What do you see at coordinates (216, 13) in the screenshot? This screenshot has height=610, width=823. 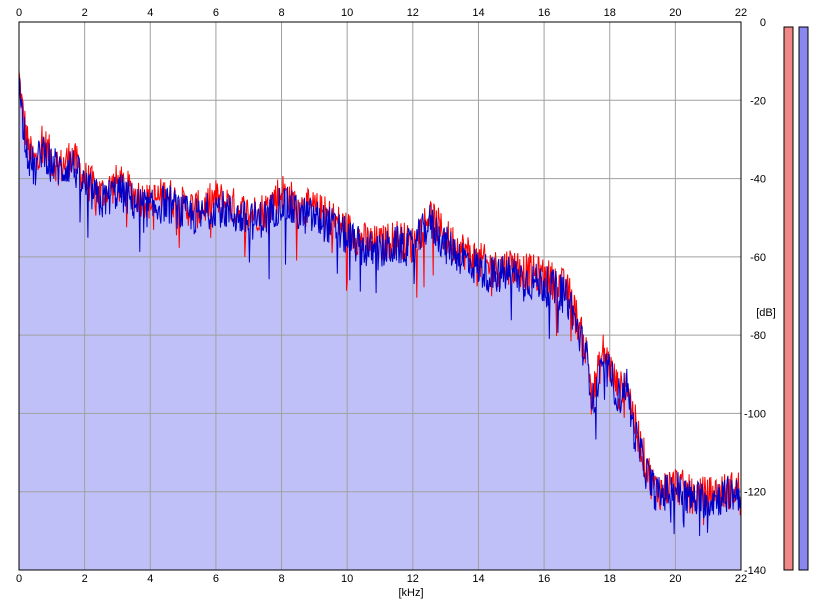 I see `x-tick-label-top: 6` at bounding box center [216, 13].